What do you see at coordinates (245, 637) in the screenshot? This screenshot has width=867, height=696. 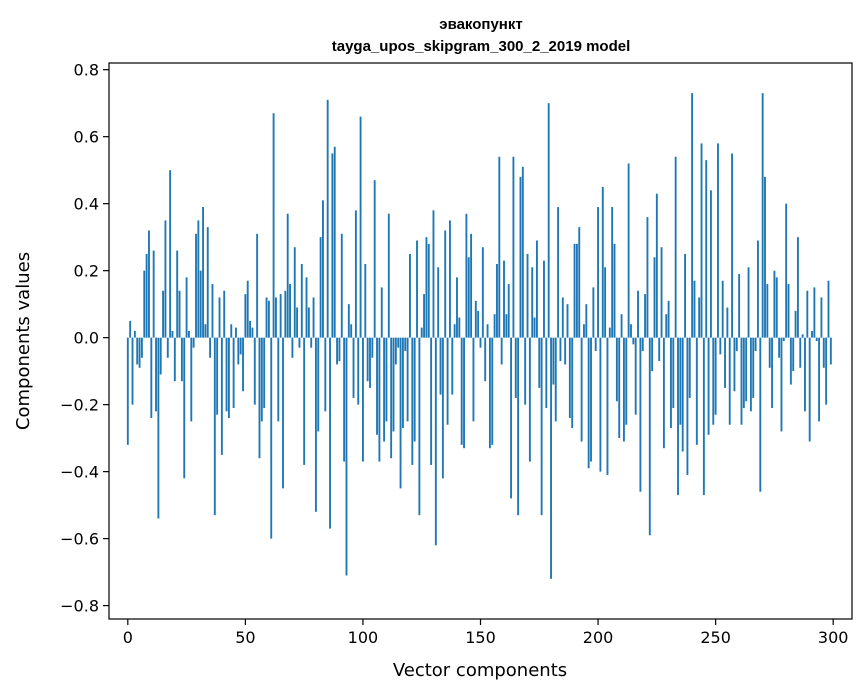 I see `x-tick-label: 50` at bounding box center [245, 637].